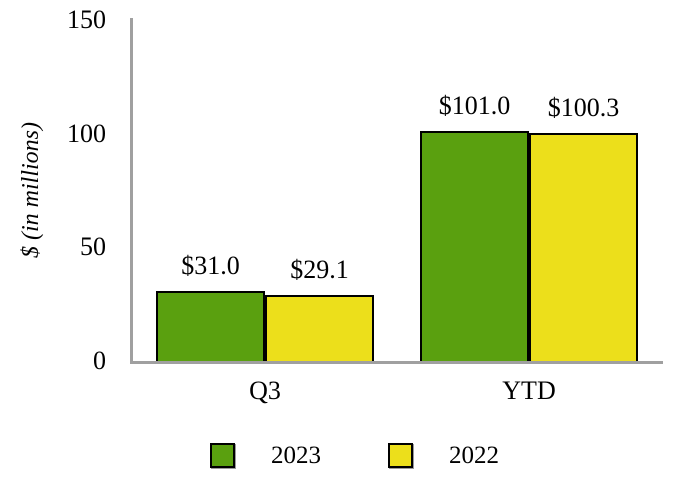 This screenshot has height=500, width=682. Describe the element at coordinates (443, 455) in the screenshot. I see `legend-item-2022: 2022` at that location.